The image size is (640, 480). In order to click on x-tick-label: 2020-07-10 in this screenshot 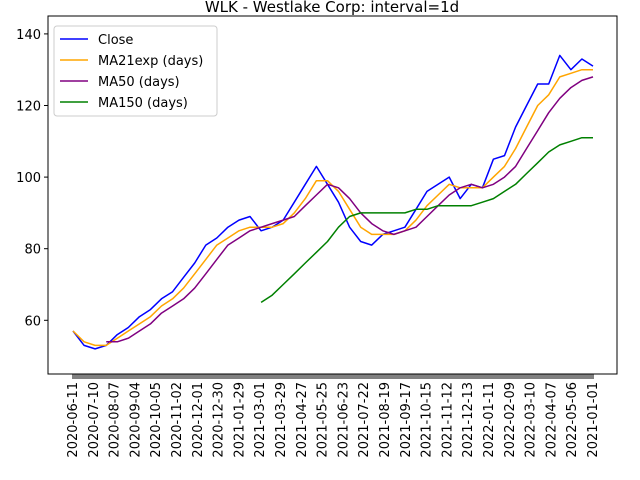, I will do `click(94, 420)`.